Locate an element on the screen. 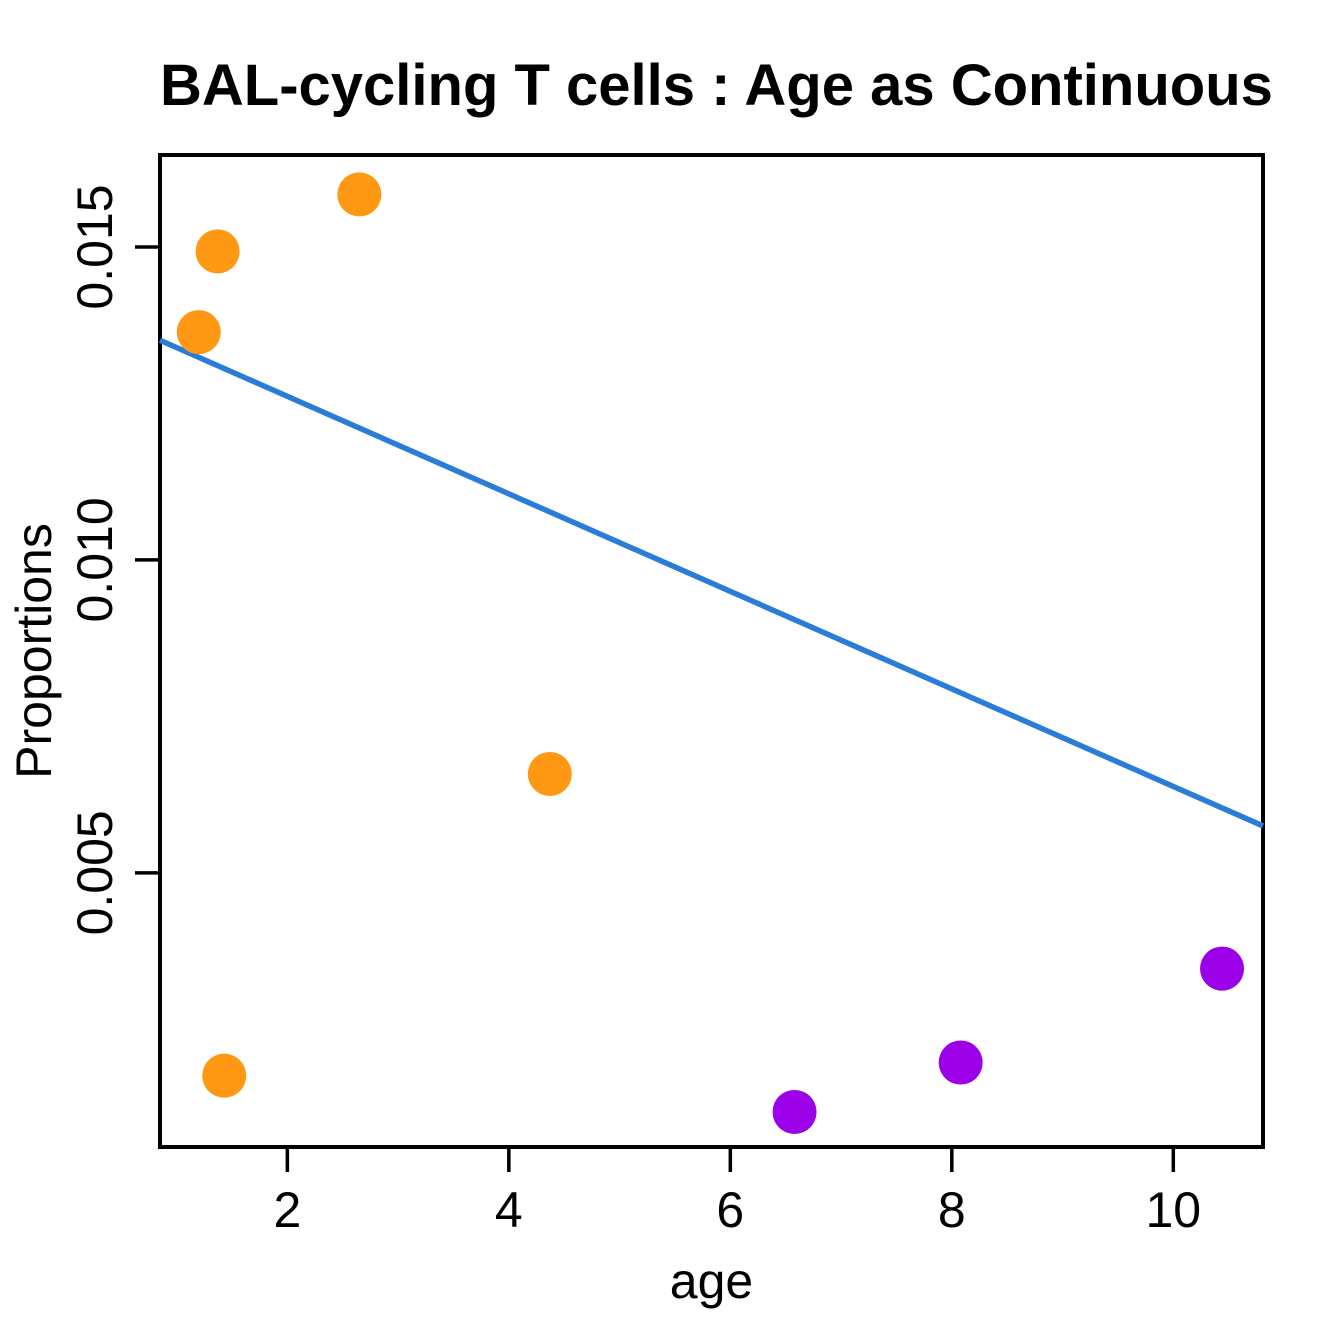  y-axis-tick-label: 0.005 is located at coordinates (95, 872).